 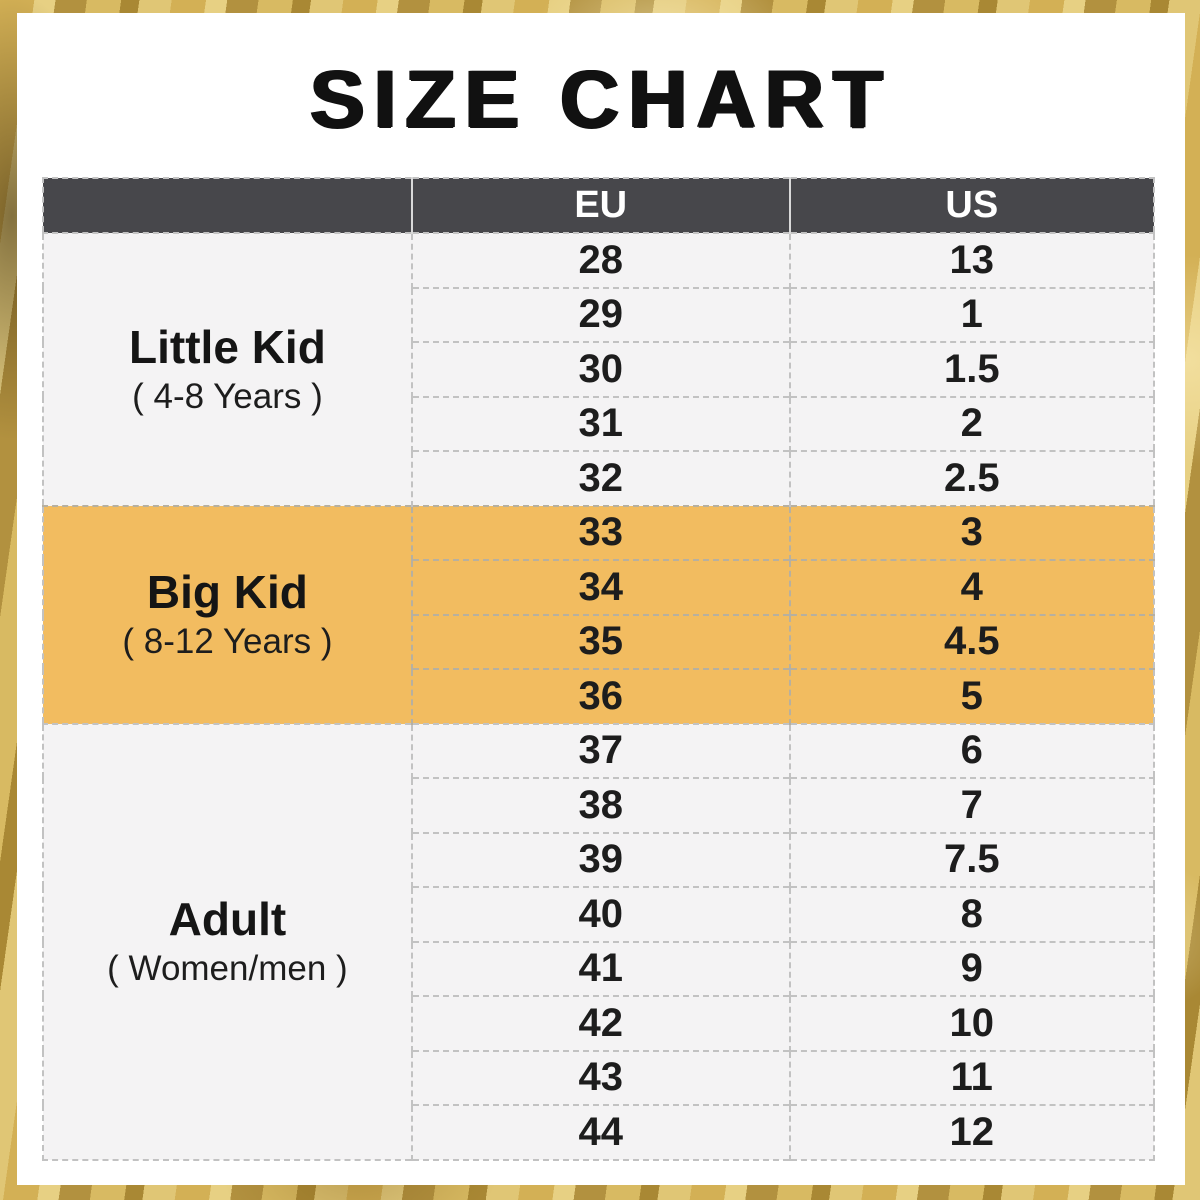 I want to click on eu-size-cell: 42, so click(x=600, y=1023).